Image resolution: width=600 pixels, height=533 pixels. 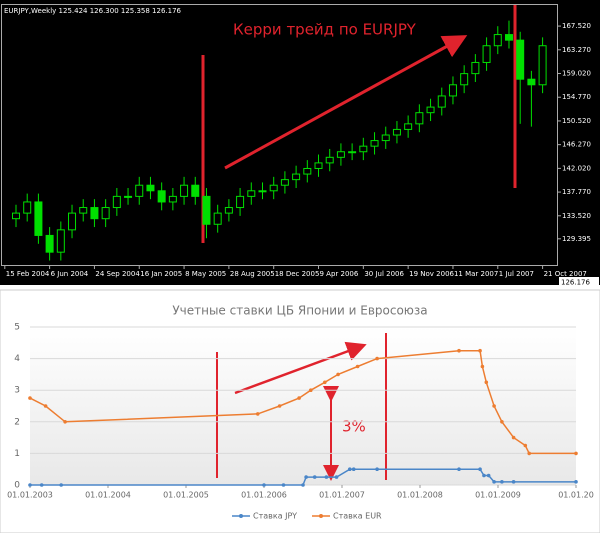 I want to click on x-tick-label: 6 Jun 2004, so click(x=70, y=274).